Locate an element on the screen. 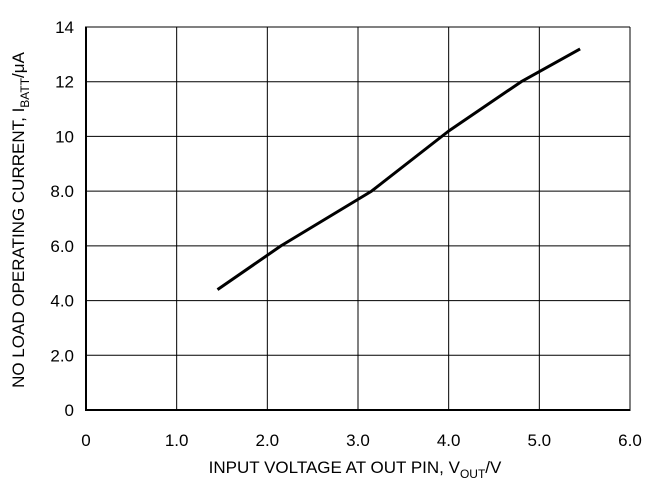 This screenshot has height=486, width=650. y-axis-title-main: NO LOAD OPERATING CURRENT, I is located at coordinates (18, 248).